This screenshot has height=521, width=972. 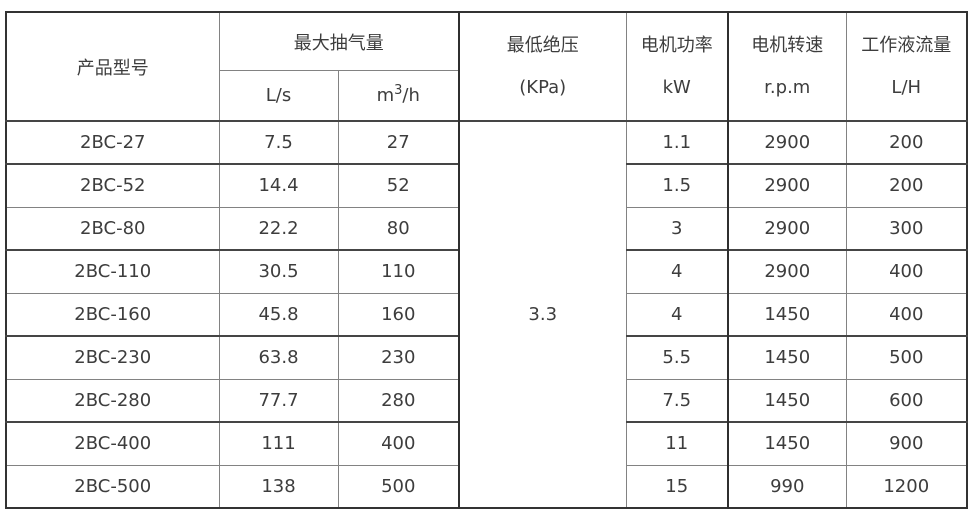 What do you see at coordinates (112, 314) in the screenshot?
I see `cell-model: 2BC-160` at bounding box center [112, 314].